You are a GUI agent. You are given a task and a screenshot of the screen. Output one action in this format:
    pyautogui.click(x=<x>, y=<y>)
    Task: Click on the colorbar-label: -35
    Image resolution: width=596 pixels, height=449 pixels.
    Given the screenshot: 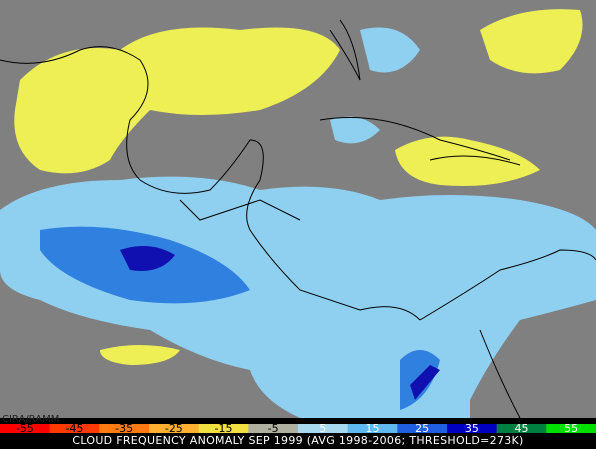 What is the action you would take?
    pyautogui.click(x=124, y=428)
    